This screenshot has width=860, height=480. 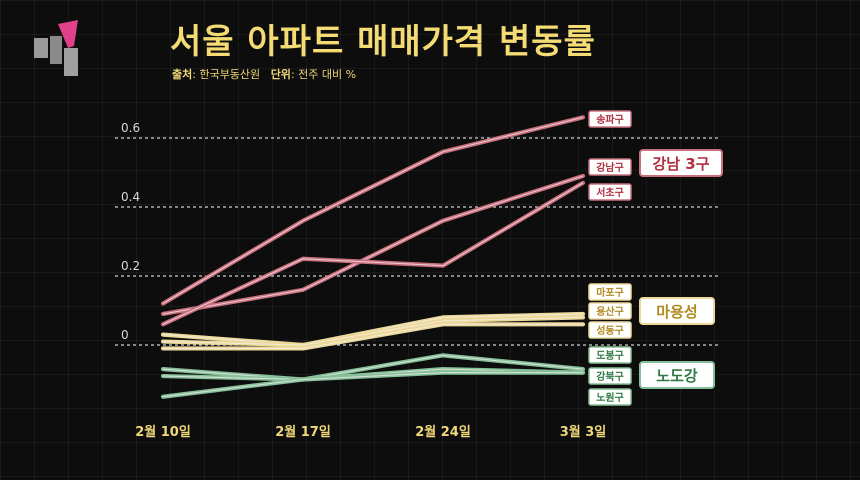 I want to click on series-label-text: 성동구, so click(x=610, y=330).